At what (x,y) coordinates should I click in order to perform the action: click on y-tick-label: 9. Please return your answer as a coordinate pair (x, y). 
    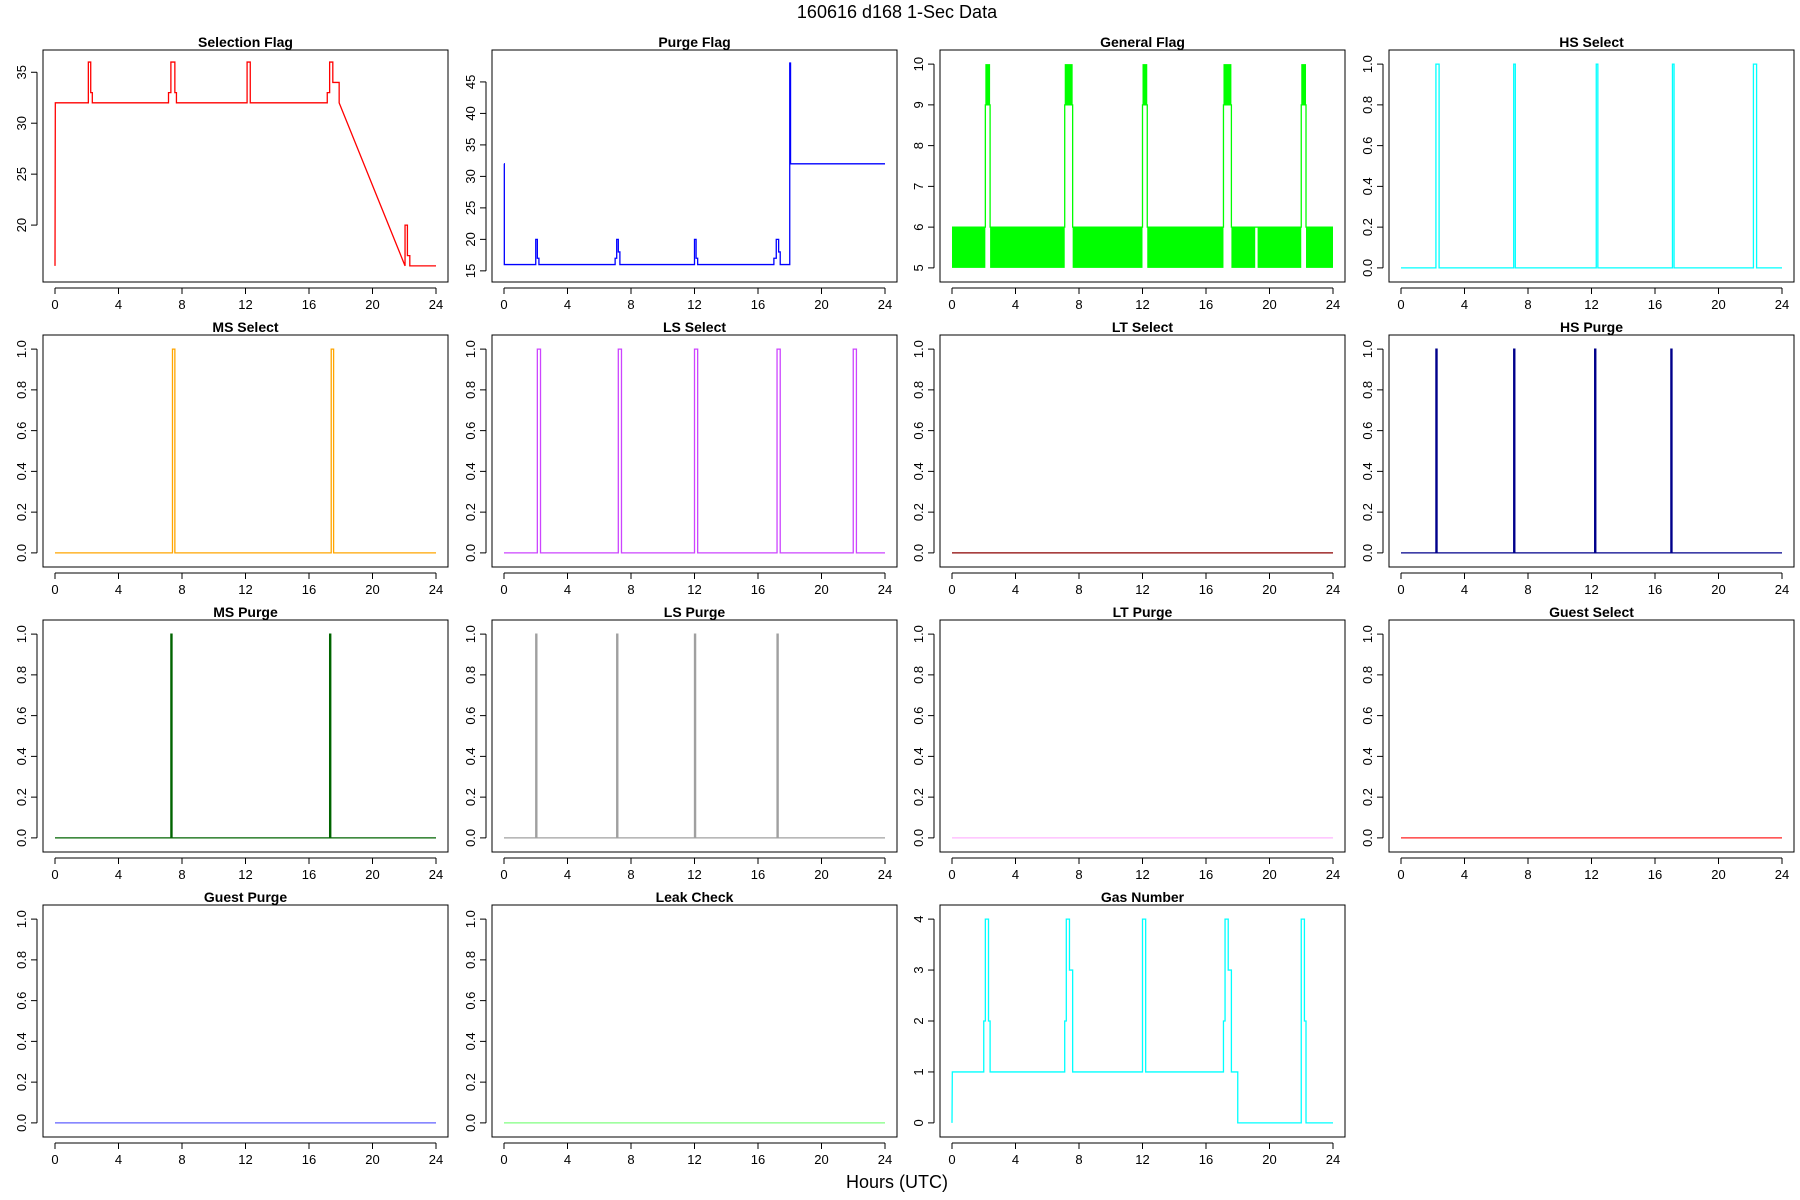
    Looking at the image, I should click on (918, 104).